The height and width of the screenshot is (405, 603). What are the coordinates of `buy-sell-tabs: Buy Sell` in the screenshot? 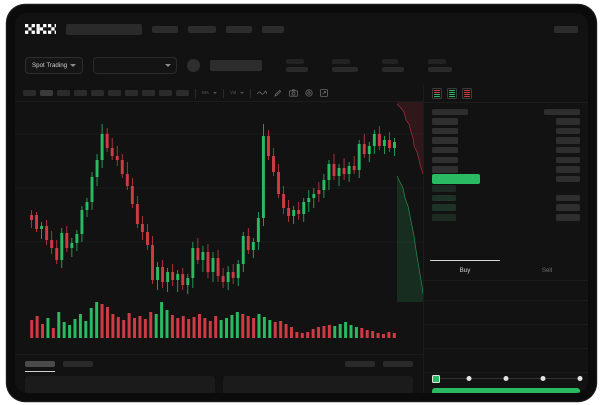 It's located at (506, 270).